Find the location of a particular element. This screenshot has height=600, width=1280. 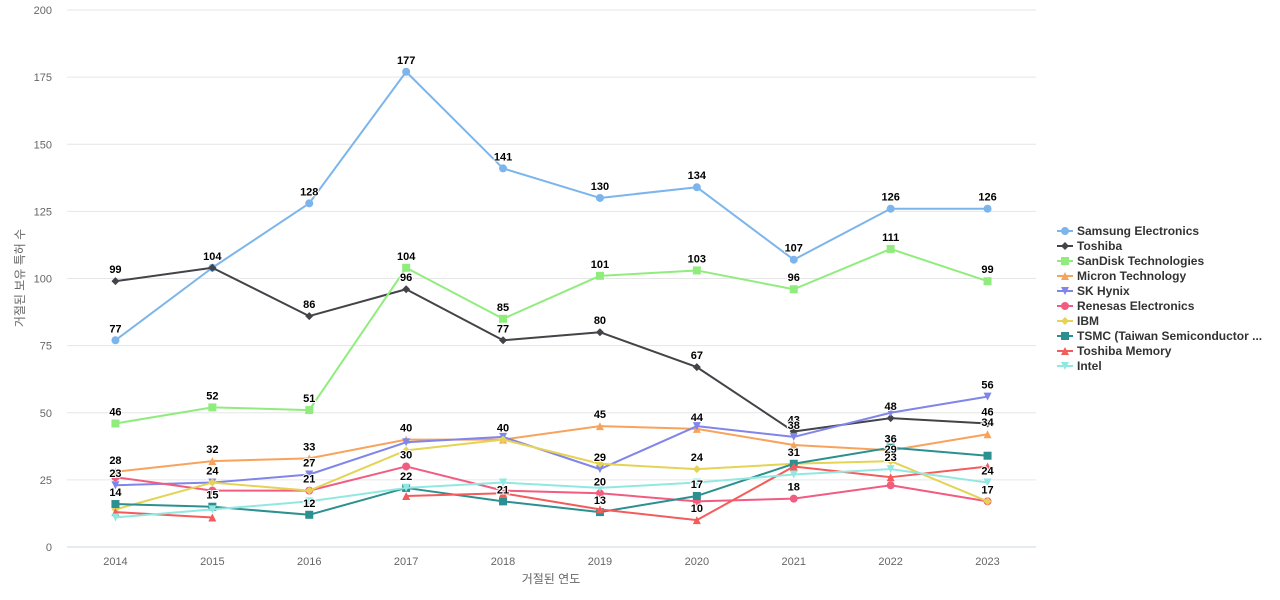

data-label: 85 is located at coordinates (503, 308).